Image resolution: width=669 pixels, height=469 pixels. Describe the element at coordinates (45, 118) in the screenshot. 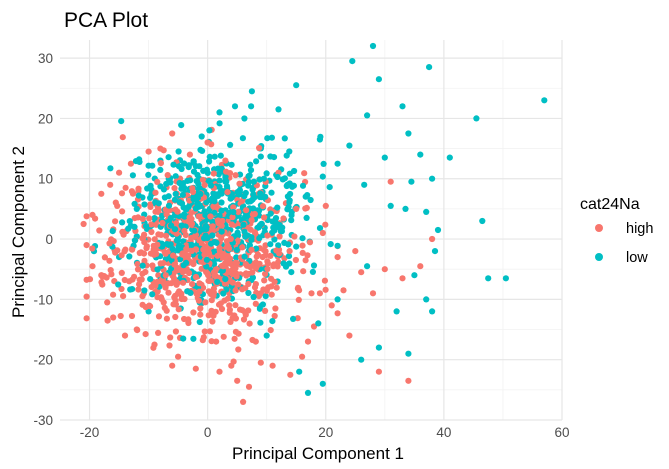

I see `y-tick-label: 20` at that location.